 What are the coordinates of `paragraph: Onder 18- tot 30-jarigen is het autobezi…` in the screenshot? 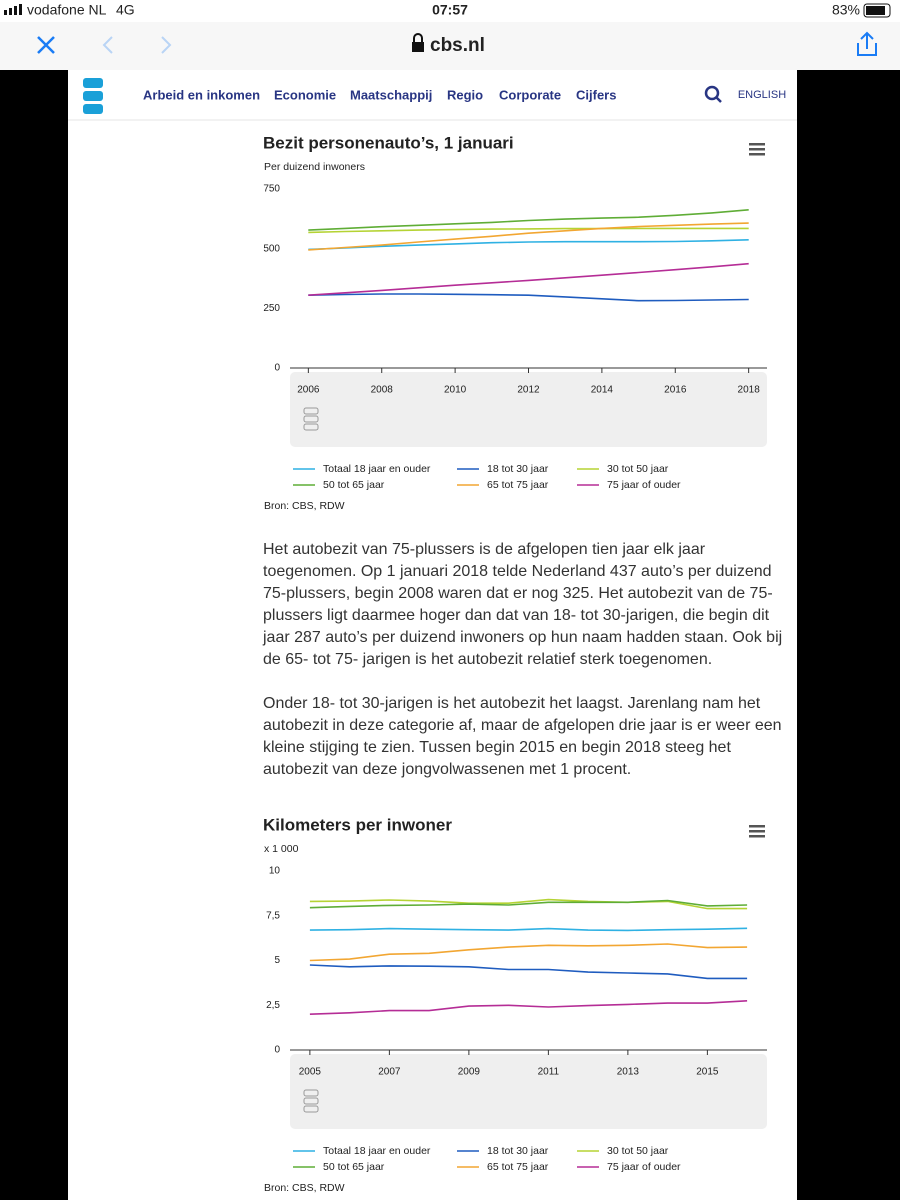 It's located at (522, 736).